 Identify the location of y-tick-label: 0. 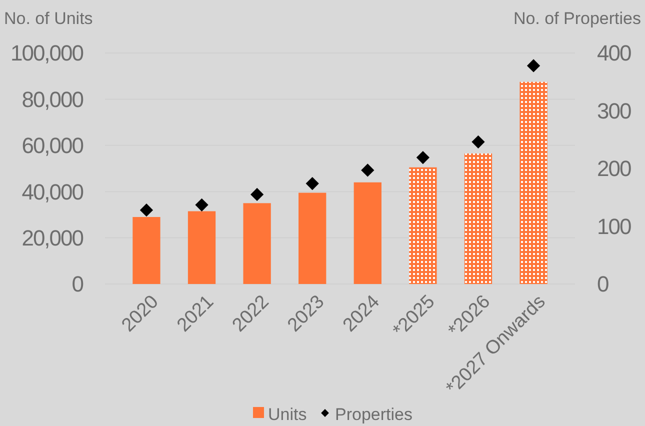
(78, 284).